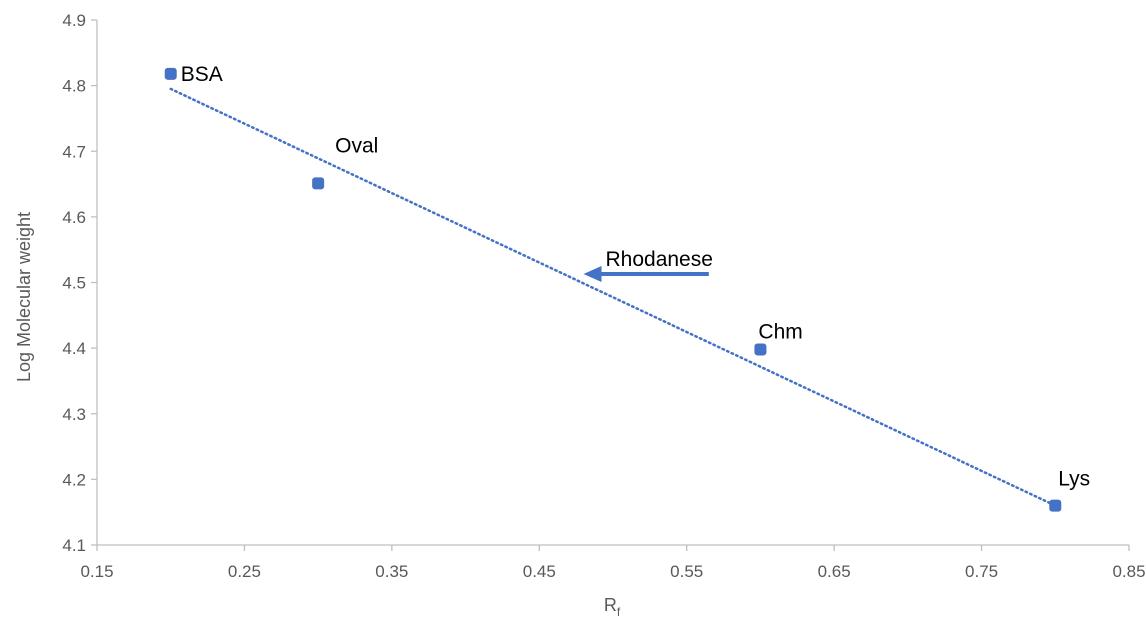 The width and height of the screenshot is (1146, 628). I want to click on annotations: Rhodanese, so click(648, 265).